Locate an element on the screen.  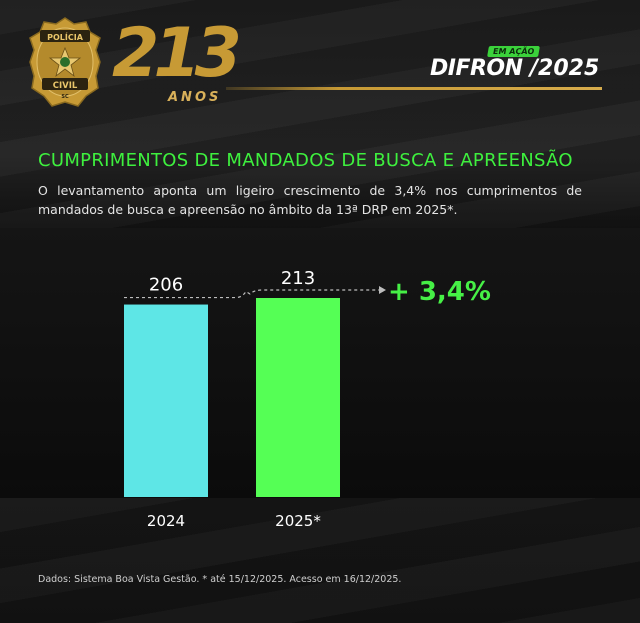
bar-2024 is located at coordinates (166, 400).